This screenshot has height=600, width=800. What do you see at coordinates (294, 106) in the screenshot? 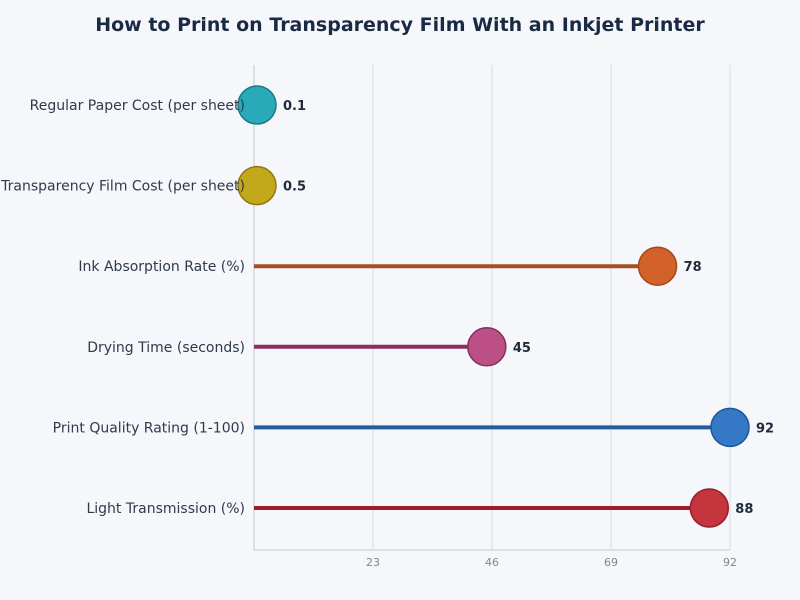
I see `value-label: 0.1` at bounding box center [294, 106].